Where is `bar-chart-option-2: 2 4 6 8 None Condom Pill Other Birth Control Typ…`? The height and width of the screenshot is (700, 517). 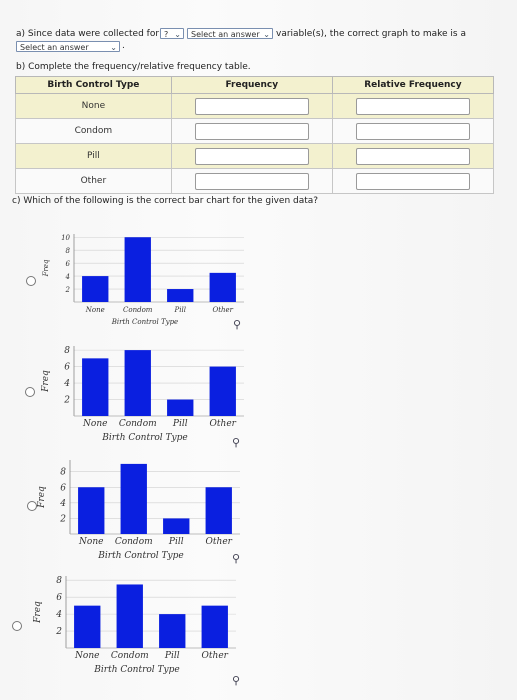
bar-chart-option-2: 2 4 6 8 None Condom Pill Other Birth Control Typ… is located at coordinates (142, 394).